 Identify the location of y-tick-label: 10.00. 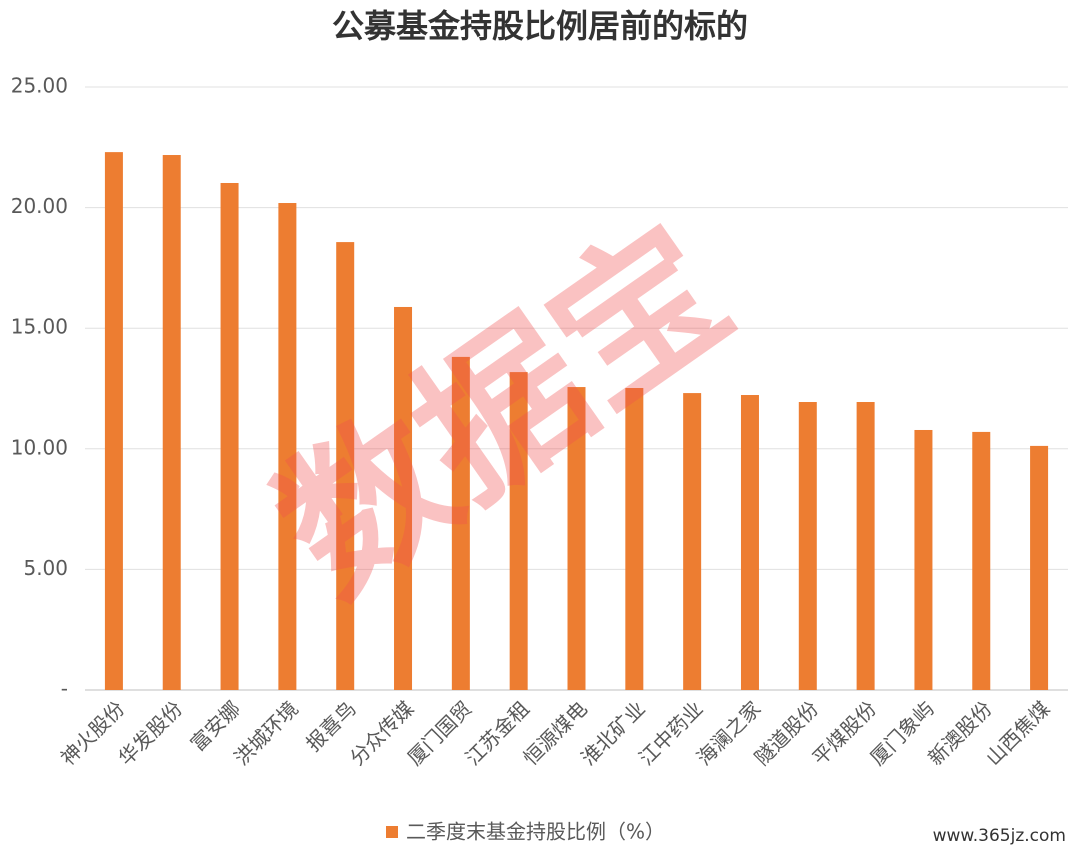
(39, 447).